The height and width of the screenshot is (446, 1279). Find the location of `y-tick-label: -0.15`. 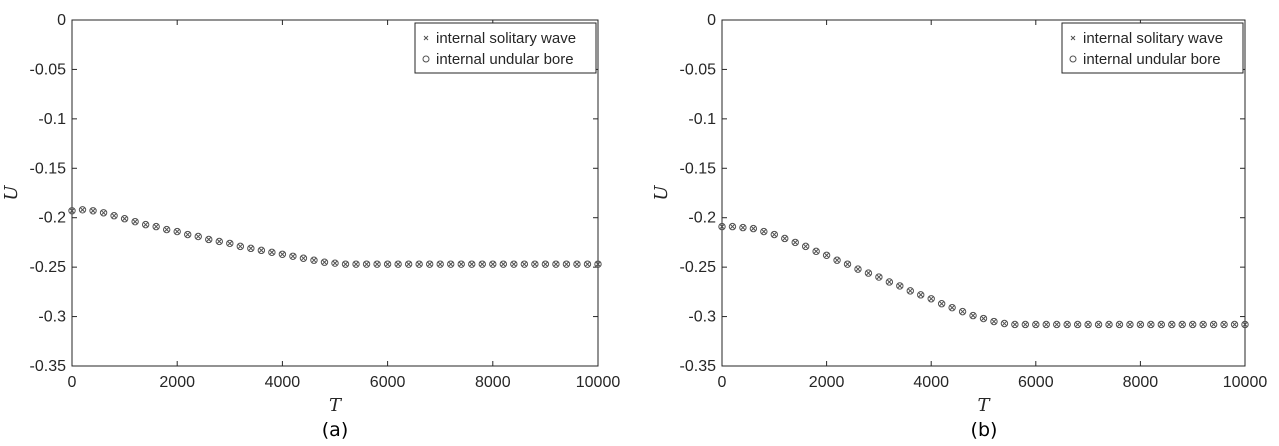

y-tick-label: -0.15 is located at coordinates (48, 168).